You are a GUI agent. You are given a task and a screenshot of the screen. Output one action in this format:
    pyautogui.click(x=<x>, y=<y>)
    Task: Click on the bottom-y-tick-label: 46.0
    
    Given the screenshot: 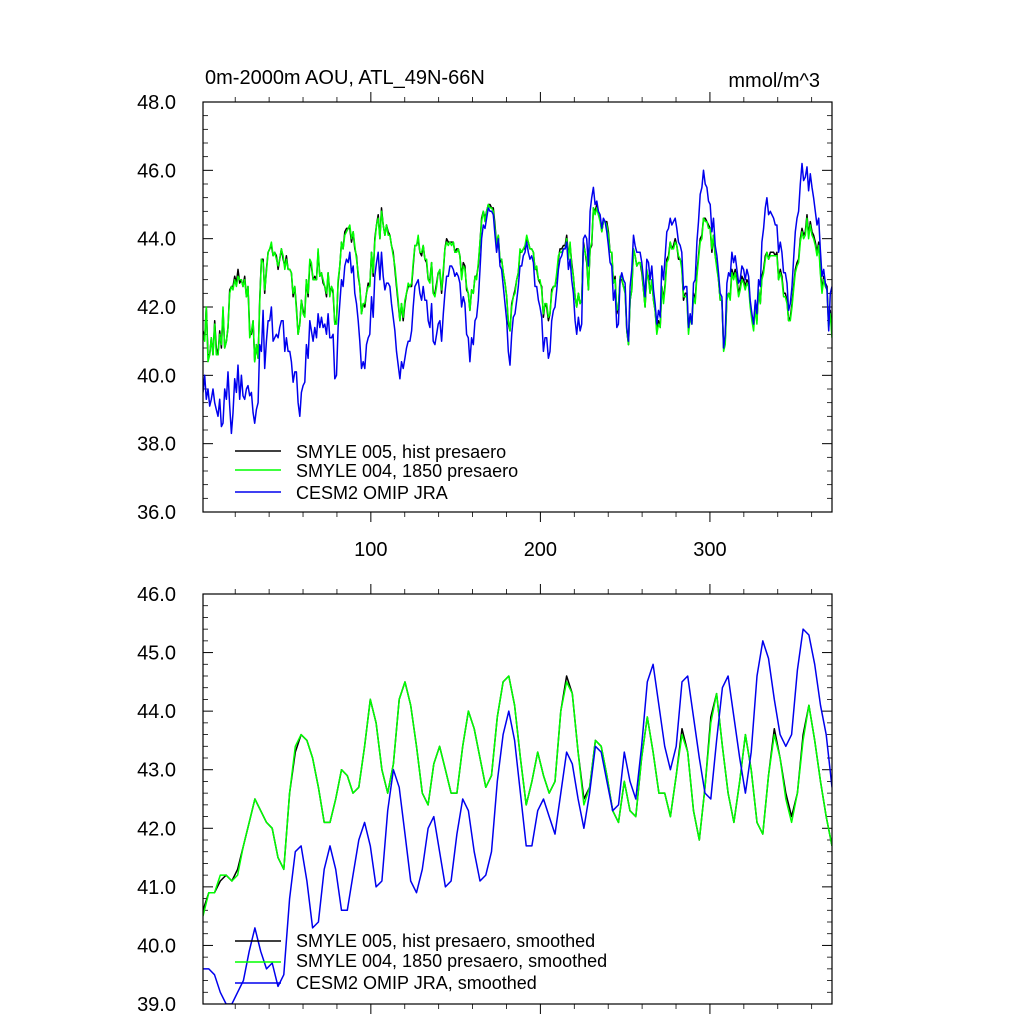 What is the action you would take?
    pyautogui.click(x=156, y=595)
    